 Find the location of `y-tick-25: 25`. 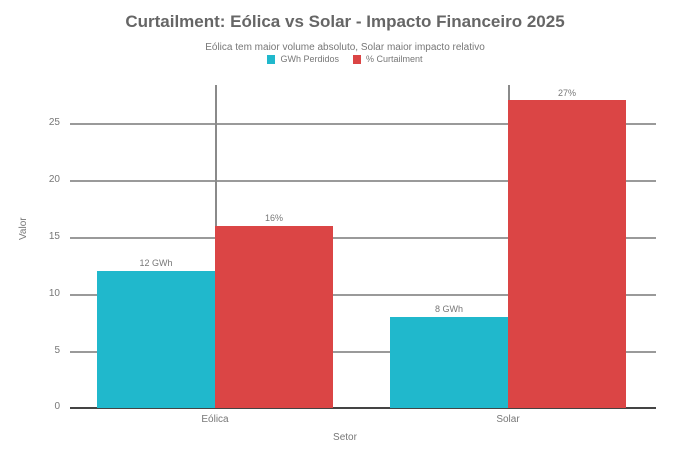

y-tick-25: 25 is located at coordinates (54, 122).